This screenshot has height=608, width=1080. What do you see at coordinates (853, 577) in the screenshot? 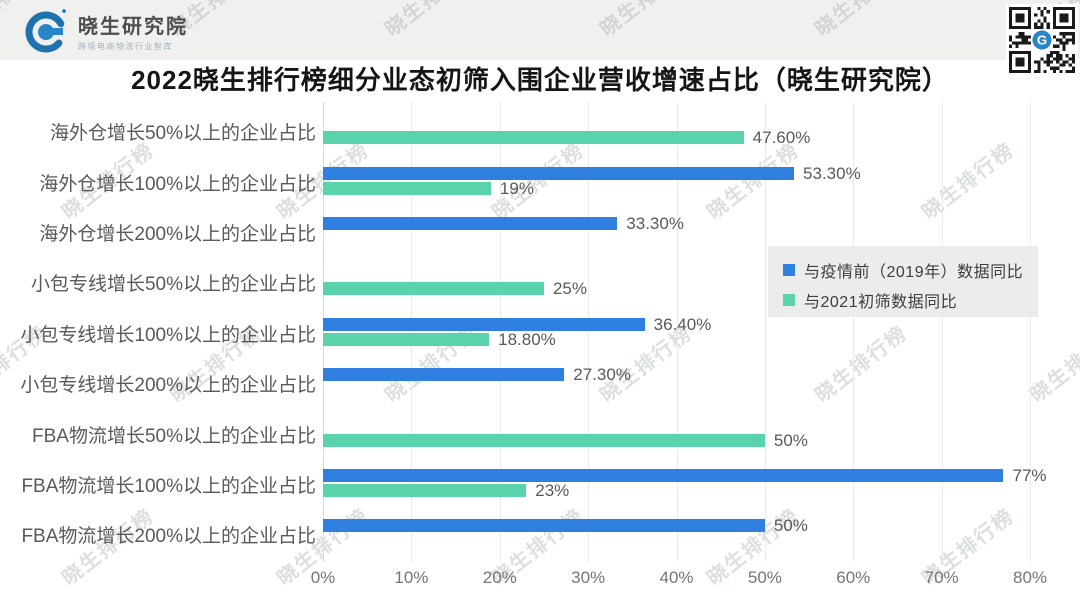
I see `x-tick-label: 60%` at bounding box center [853, 577].